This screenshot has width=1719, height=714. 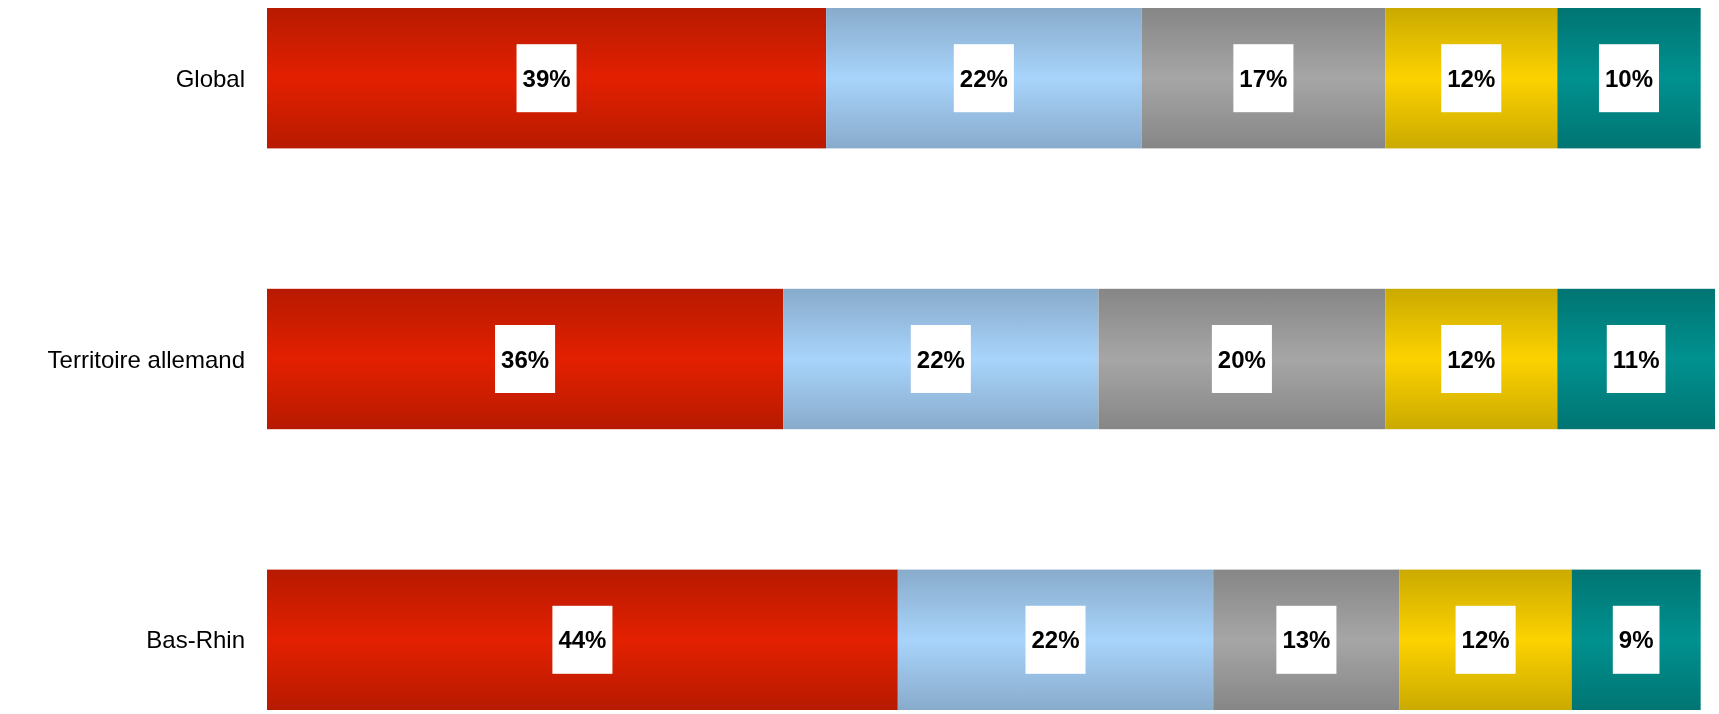 I want to click on data-label: 9%, so click(x=1636, y=640).